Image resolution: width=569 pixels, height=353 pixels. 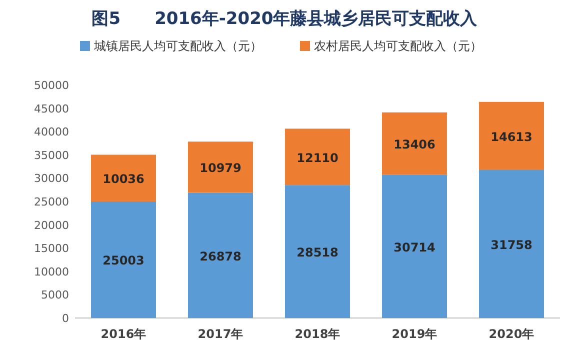 I want to click on x-tick-label: 2020年, so click(x=511, y=334).